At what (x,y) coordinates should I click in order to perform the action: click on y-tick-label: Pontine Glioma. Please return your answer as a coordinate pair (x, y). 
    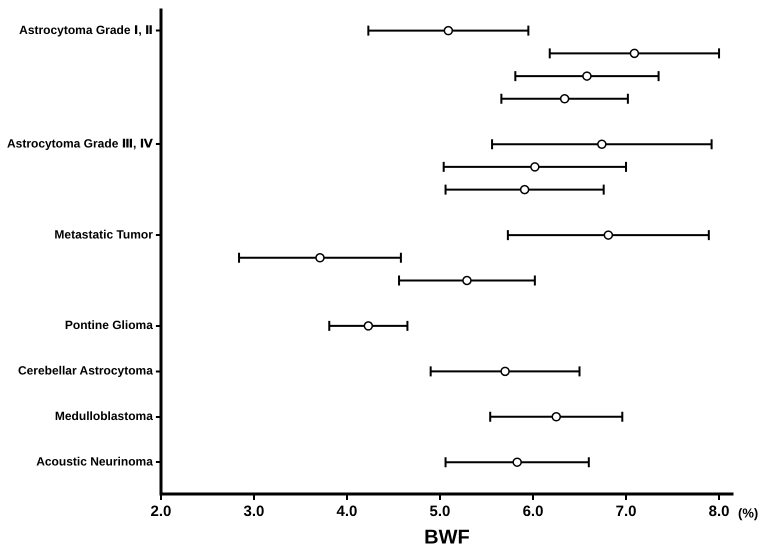
    Looking at the image, I should click on (109, 325).